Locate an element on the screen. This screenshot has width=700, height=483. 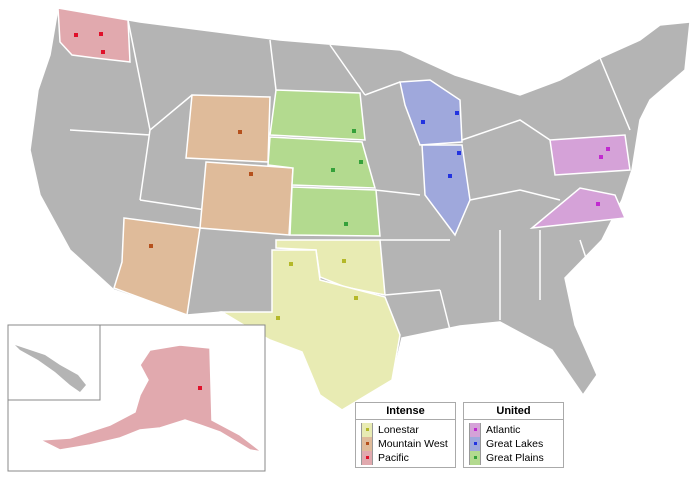
state-pennsylvania is located at coordinates (590, 155).